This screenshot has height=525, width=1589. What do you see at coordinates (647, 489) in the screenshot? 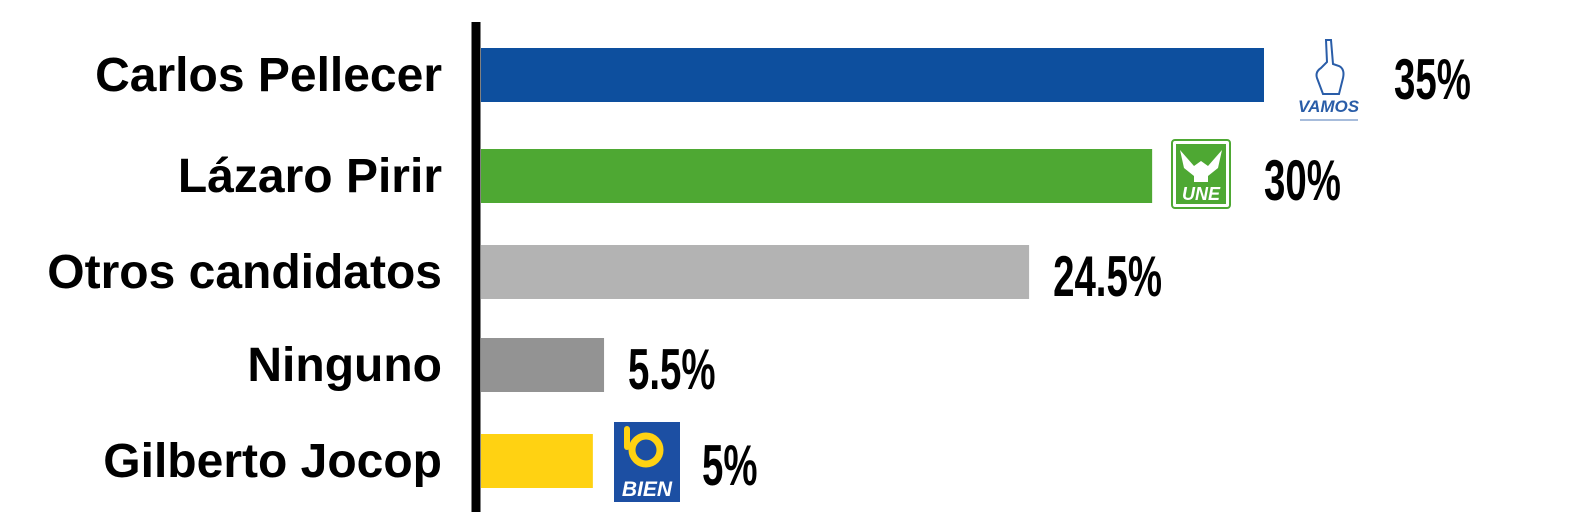
I see `bien-logo-text: BIEN` at bounding box center [647, 489].